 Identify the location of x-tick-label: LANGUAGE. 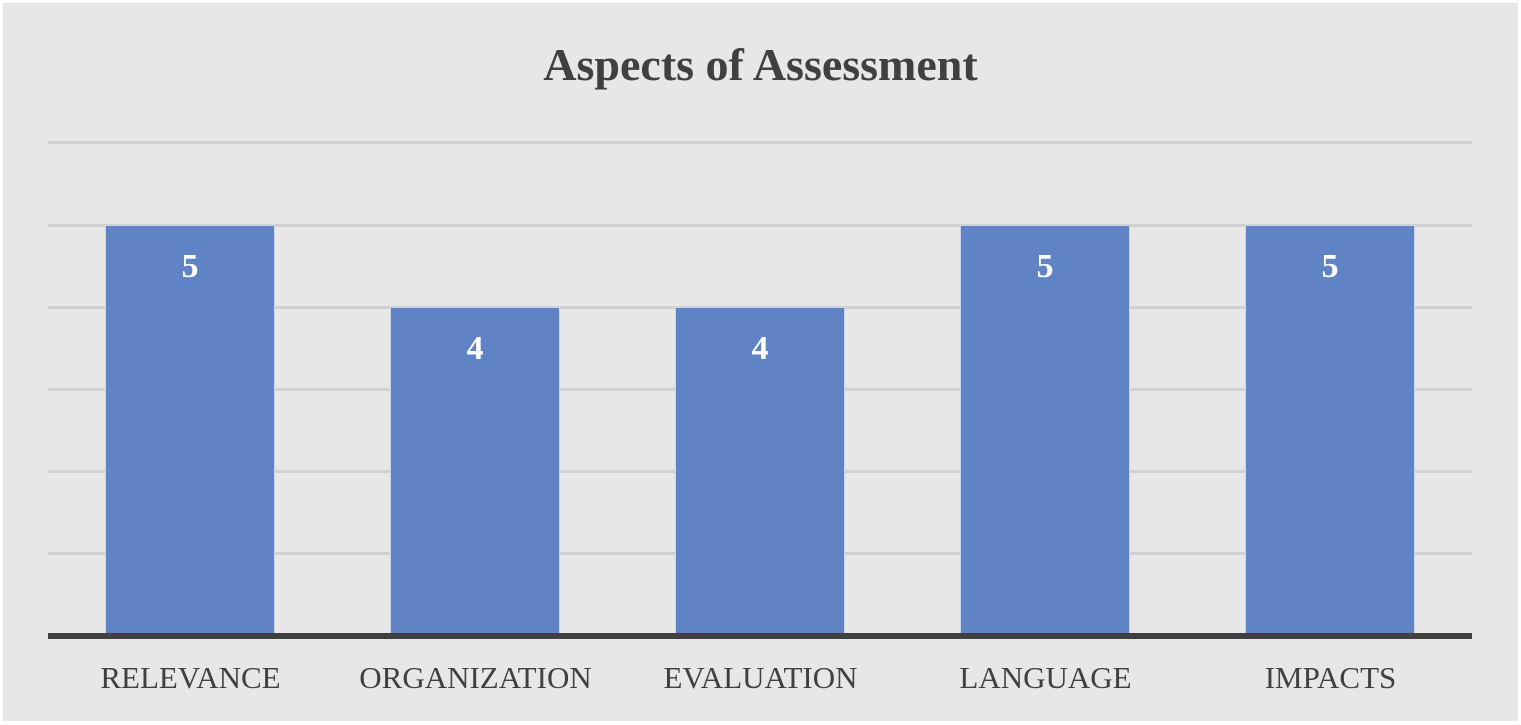
(1045, 677).